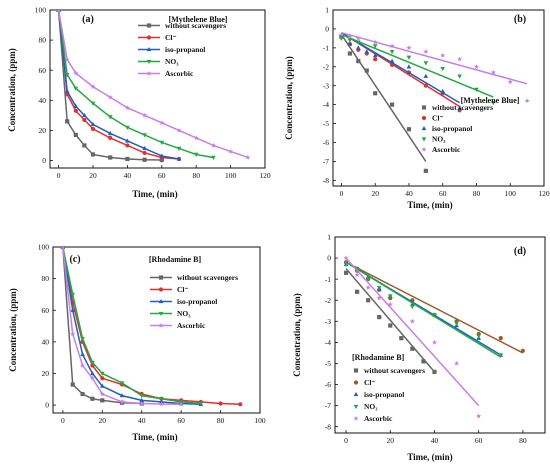 Image resolution: width=550 pixels, height=467 pixels. I want to click on series-line, so click(153, 84).